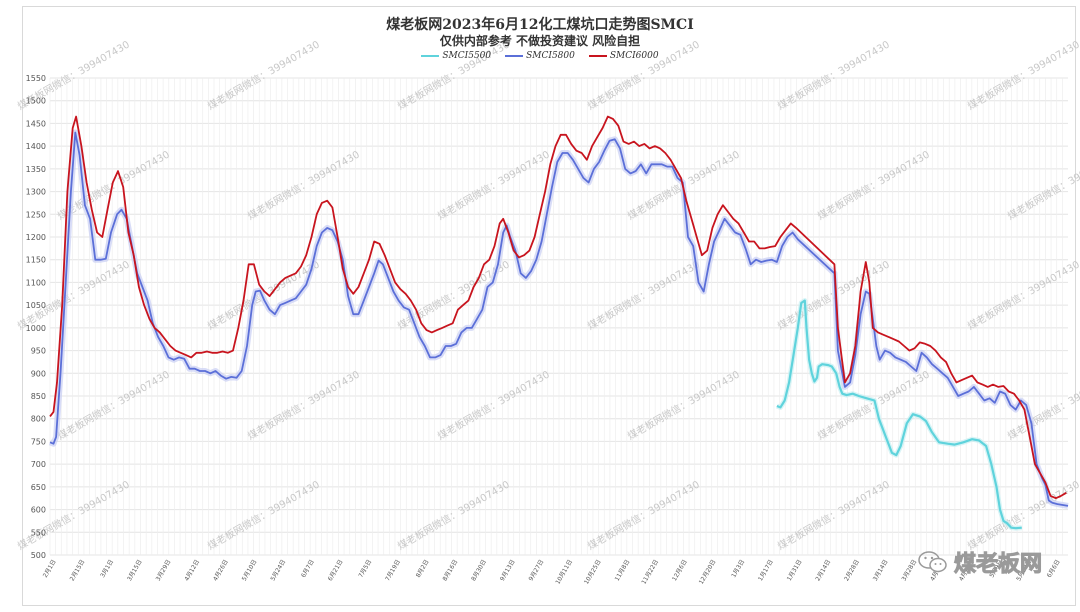  I want to click on legend-swatch-smci5500, so click(430, 56).